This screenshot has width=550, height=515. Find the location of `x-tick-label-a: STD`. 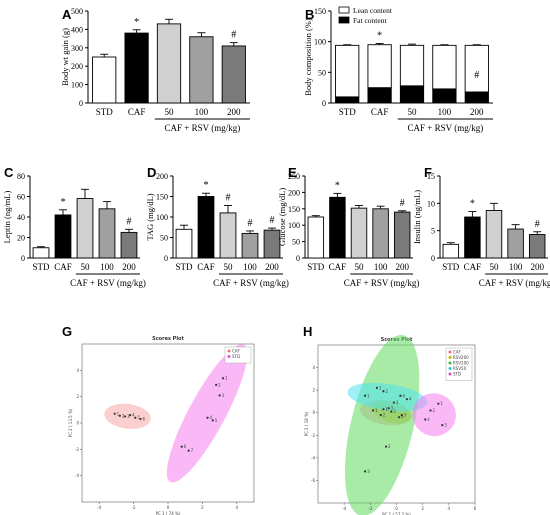

x-tick-label-a: STD is located at coordinates (105, 112).